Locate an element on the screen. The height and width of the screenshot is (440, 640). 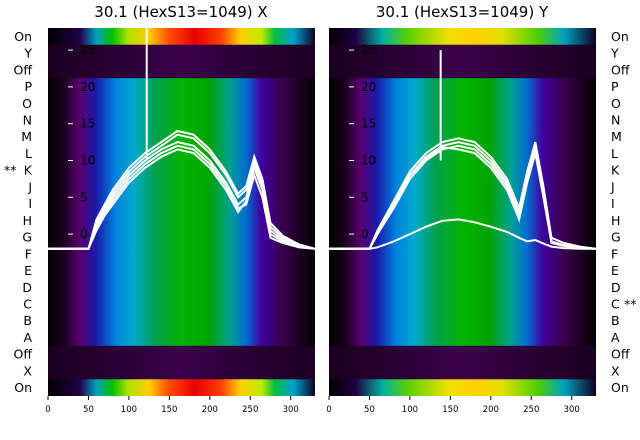
row-label-right: Y is located at coordinates (614, 53).